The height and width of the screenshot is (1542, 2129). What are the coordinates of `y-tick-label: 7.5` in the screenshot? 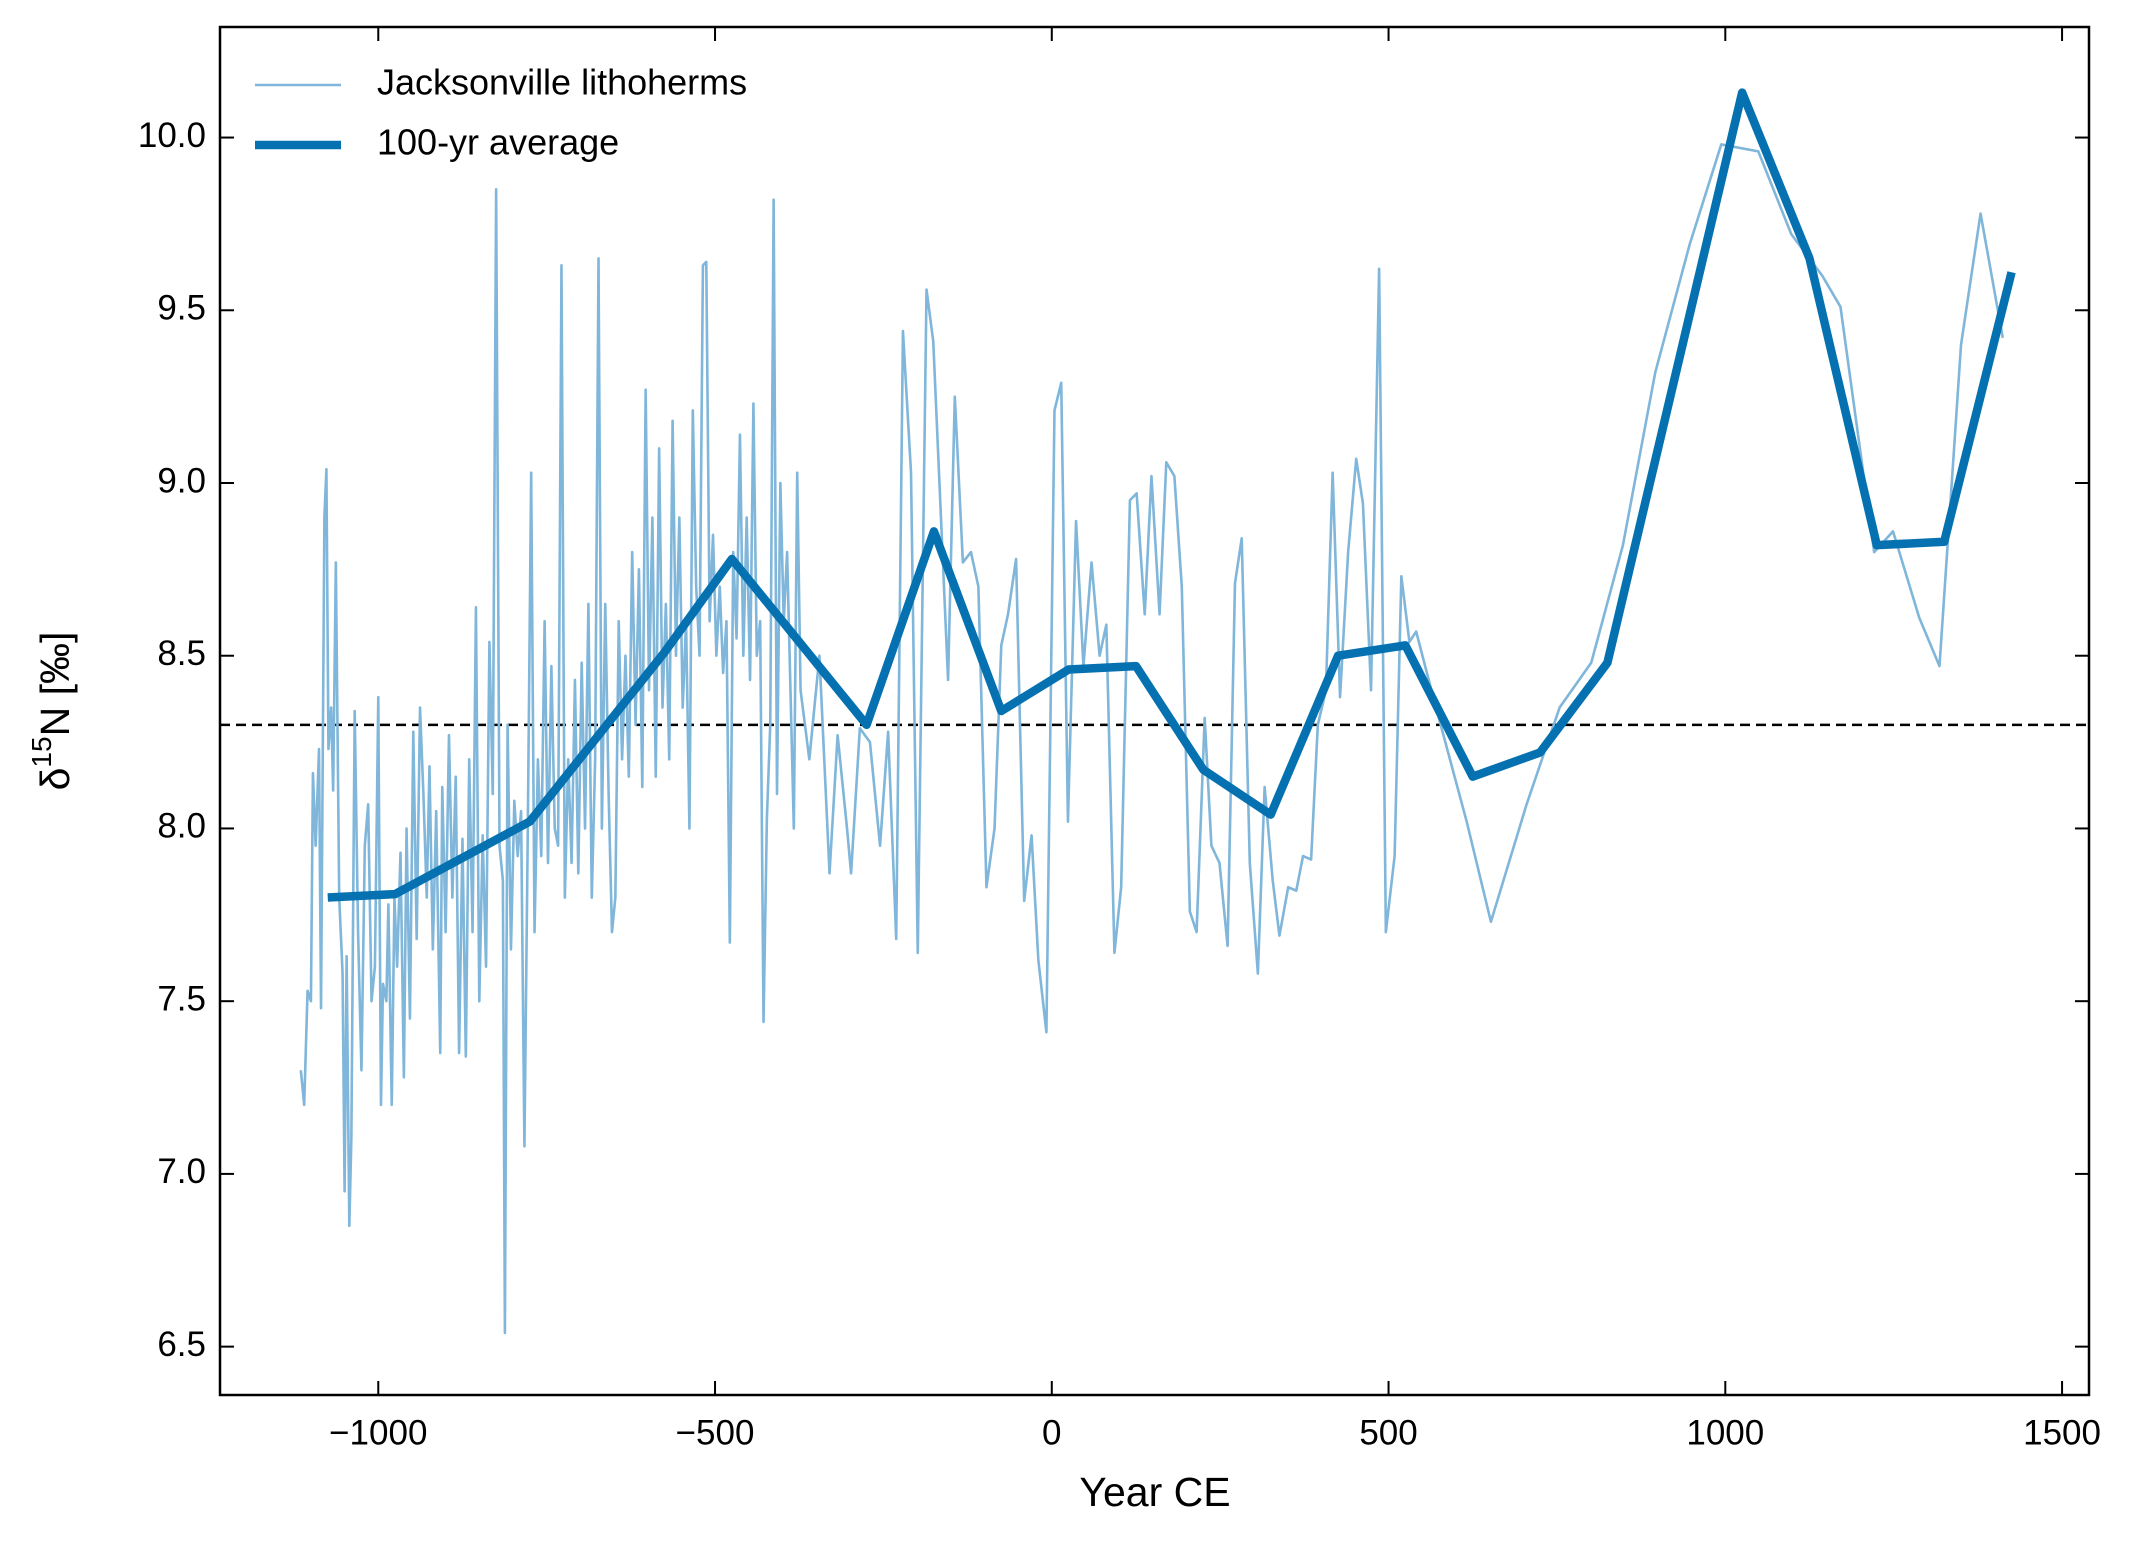 It's located at (181, 998).